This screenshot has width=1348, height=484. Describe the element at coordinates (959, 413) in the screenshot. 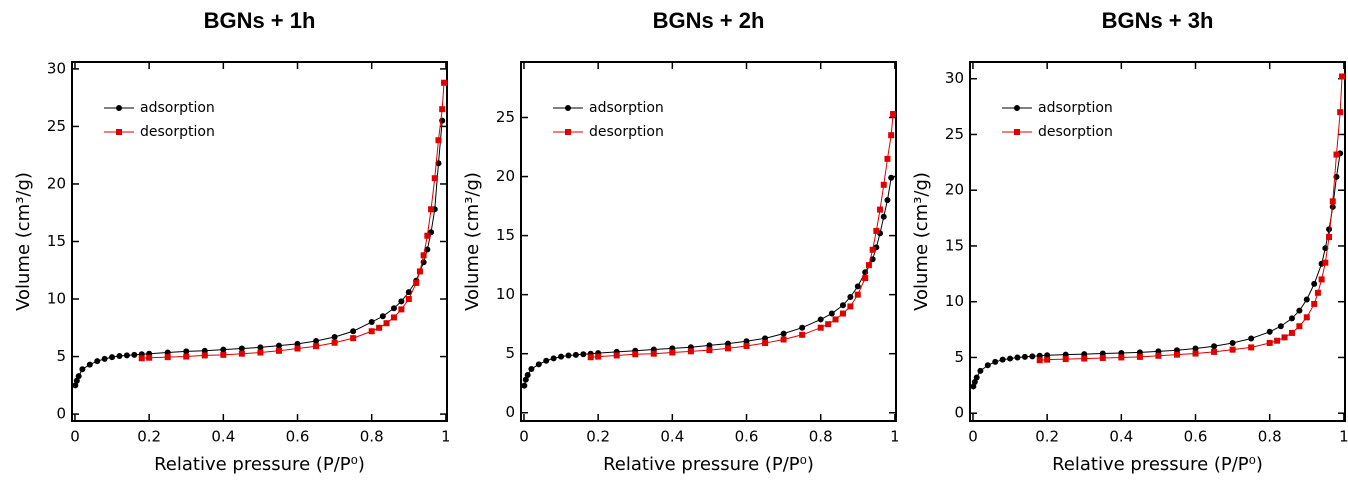

I see `y-tick-label: 0` at that location.